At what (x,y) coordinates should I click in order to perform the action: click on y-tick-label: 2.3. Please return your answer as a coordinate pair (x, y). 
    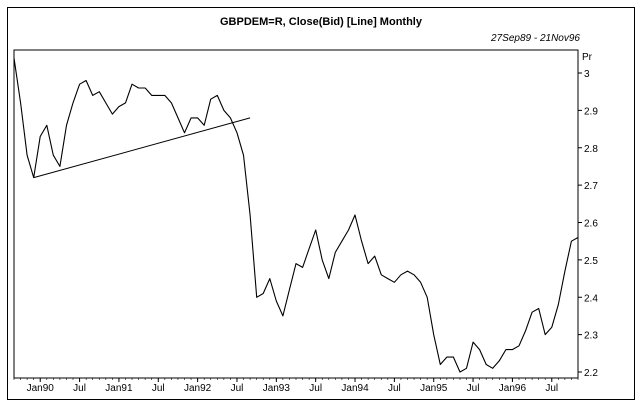
    Looking at the image, I should click on (591, 336).